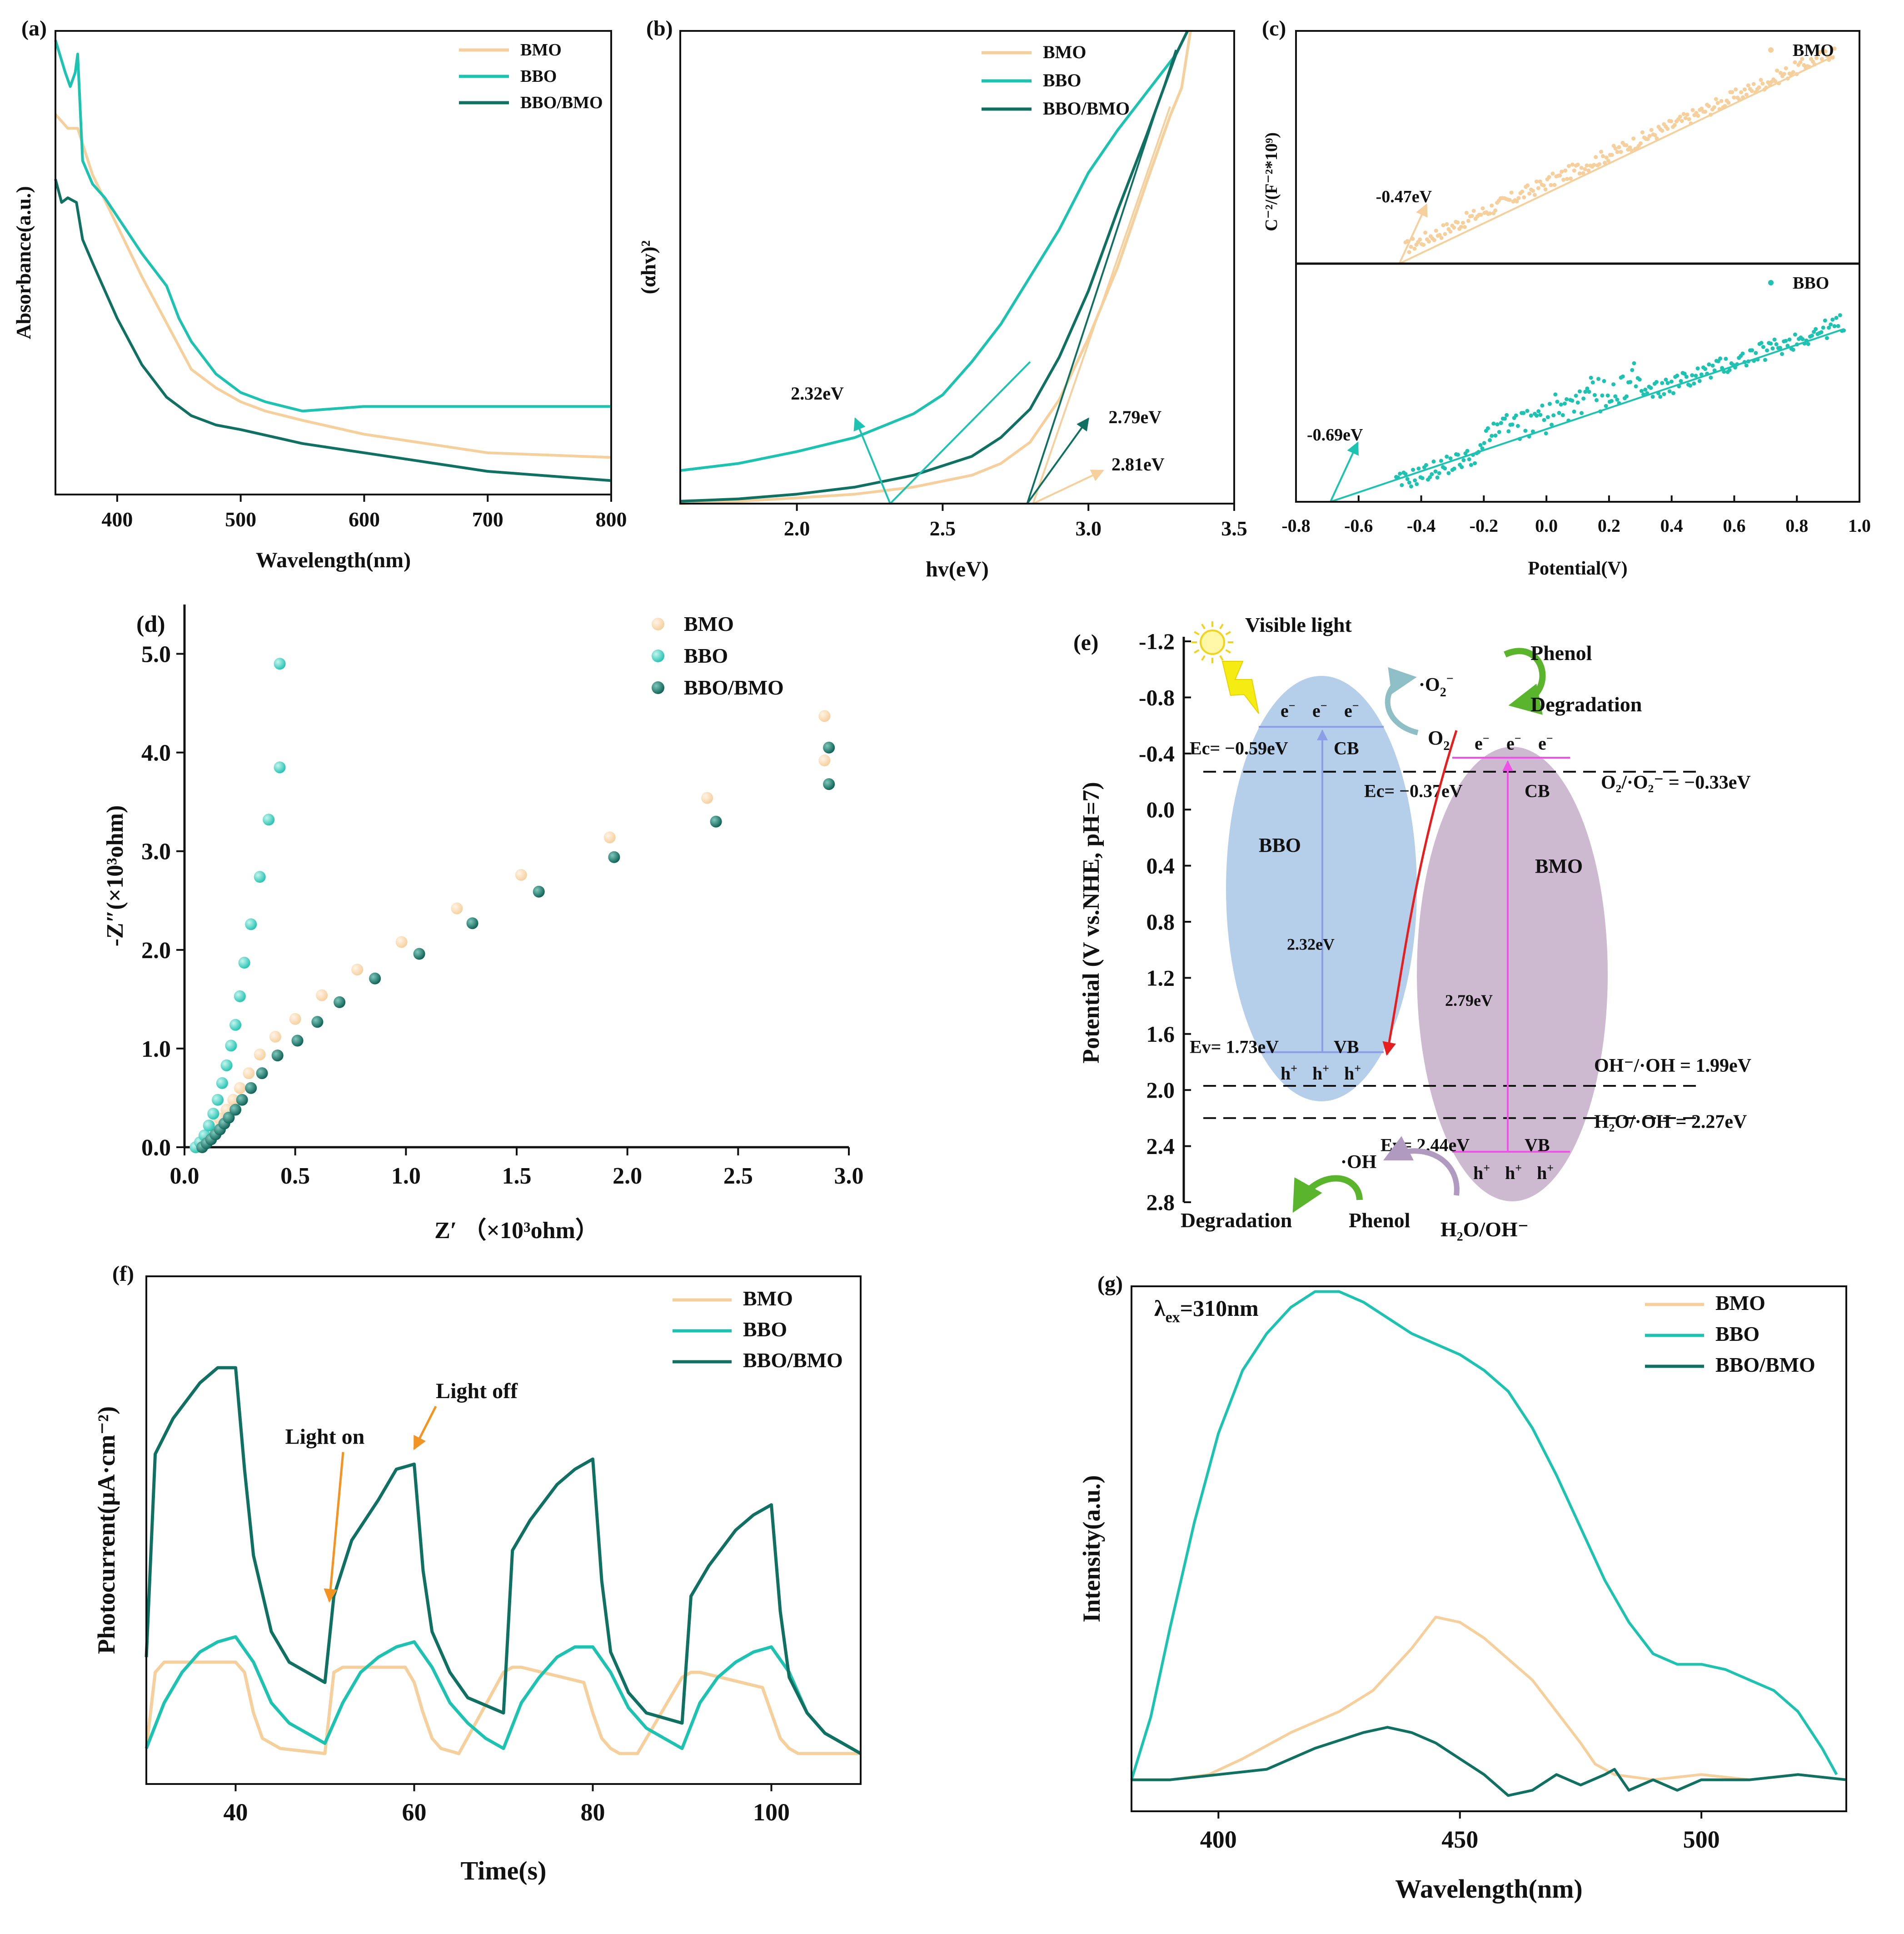  What do you see at coordinates (1161, 1202) in the screenshot?
I see `y-tick-label: 2.8` at bounding box center [1161, 1202].